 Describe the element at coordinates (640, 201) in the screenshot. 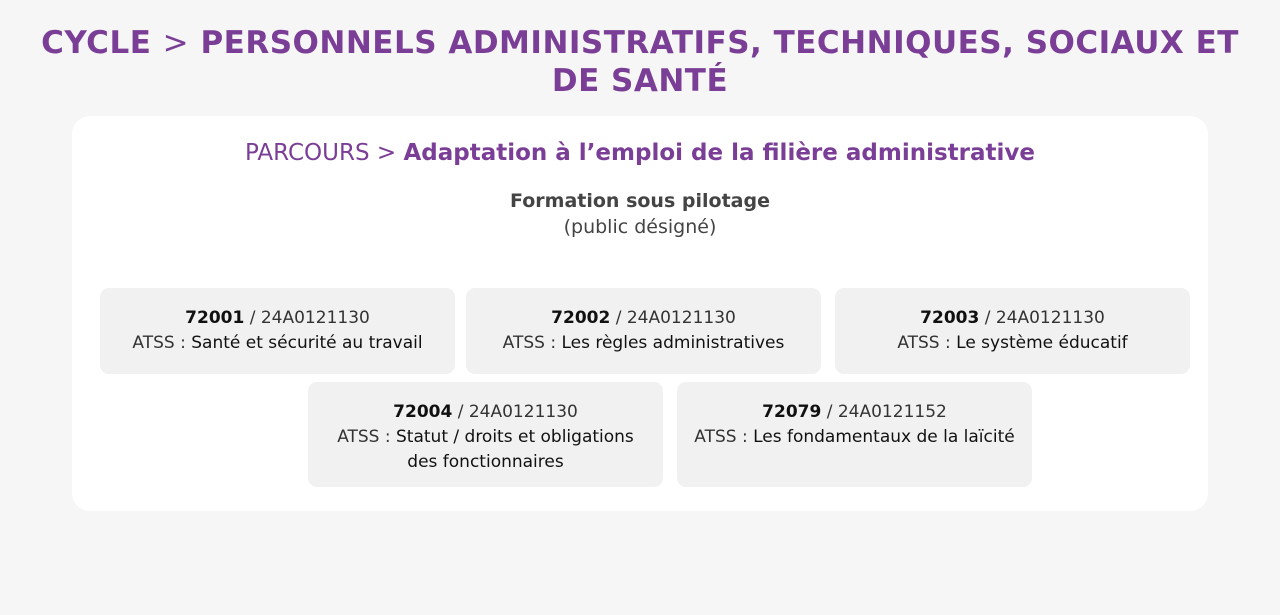

I see `formation-type: Formation sous pilotage` at that location.